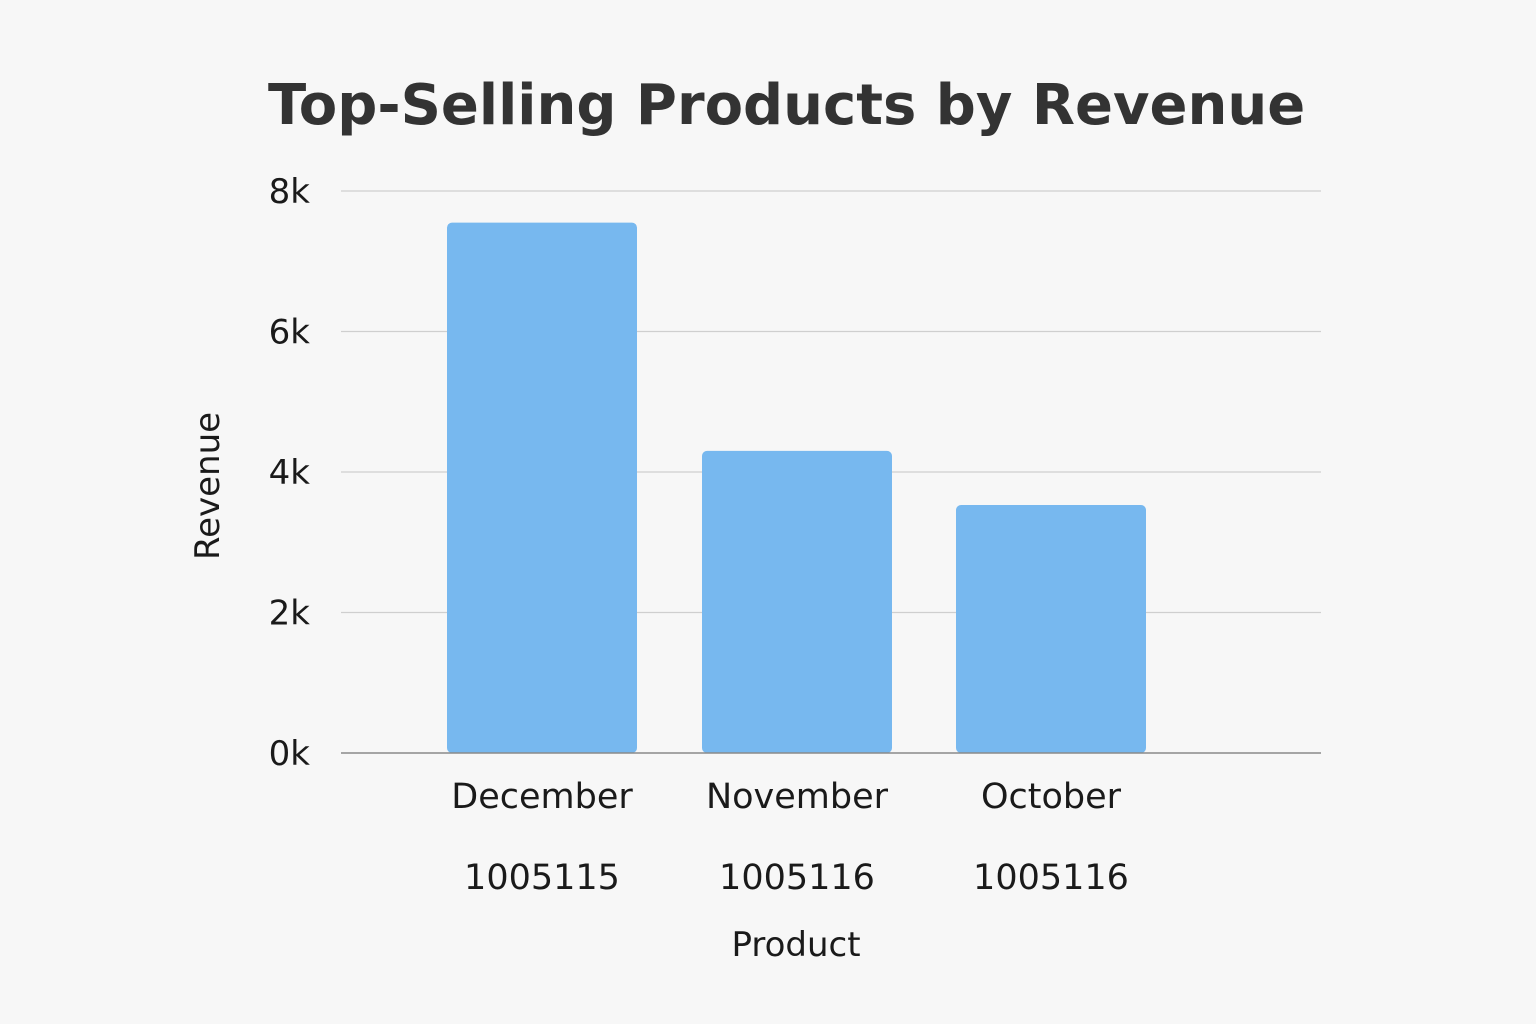 Image resolution: width=1536 pixels, height=1024 pixels. I want to click on y-axis-ticks: 0k 2k 4k 6k 8k, so click(290, 473).